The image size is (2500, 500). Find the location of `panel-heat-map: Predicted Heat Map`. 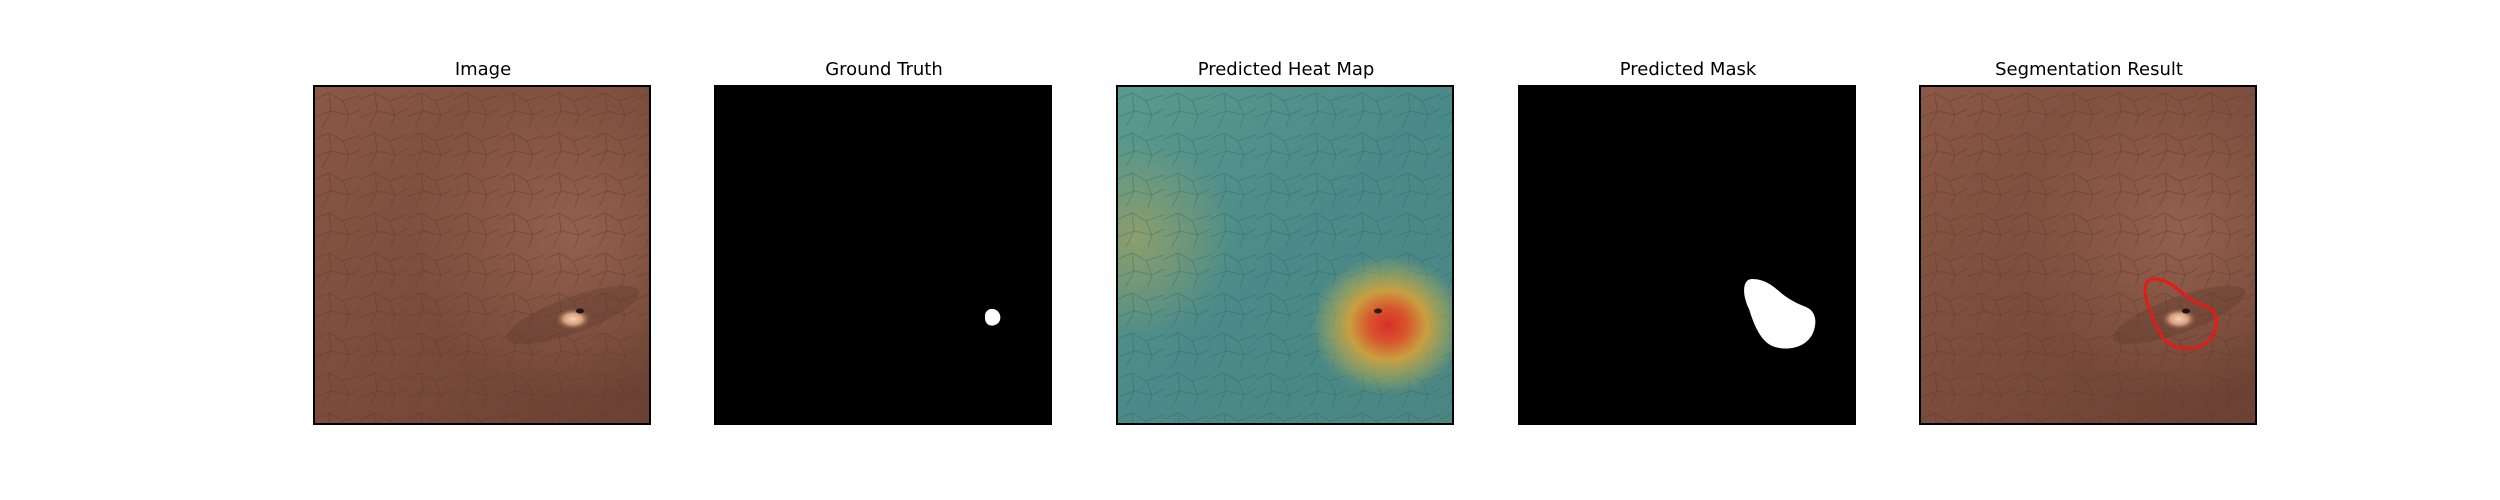

panel-heat-map: Predicted Heat Map is located at coordinates (1286, 240).